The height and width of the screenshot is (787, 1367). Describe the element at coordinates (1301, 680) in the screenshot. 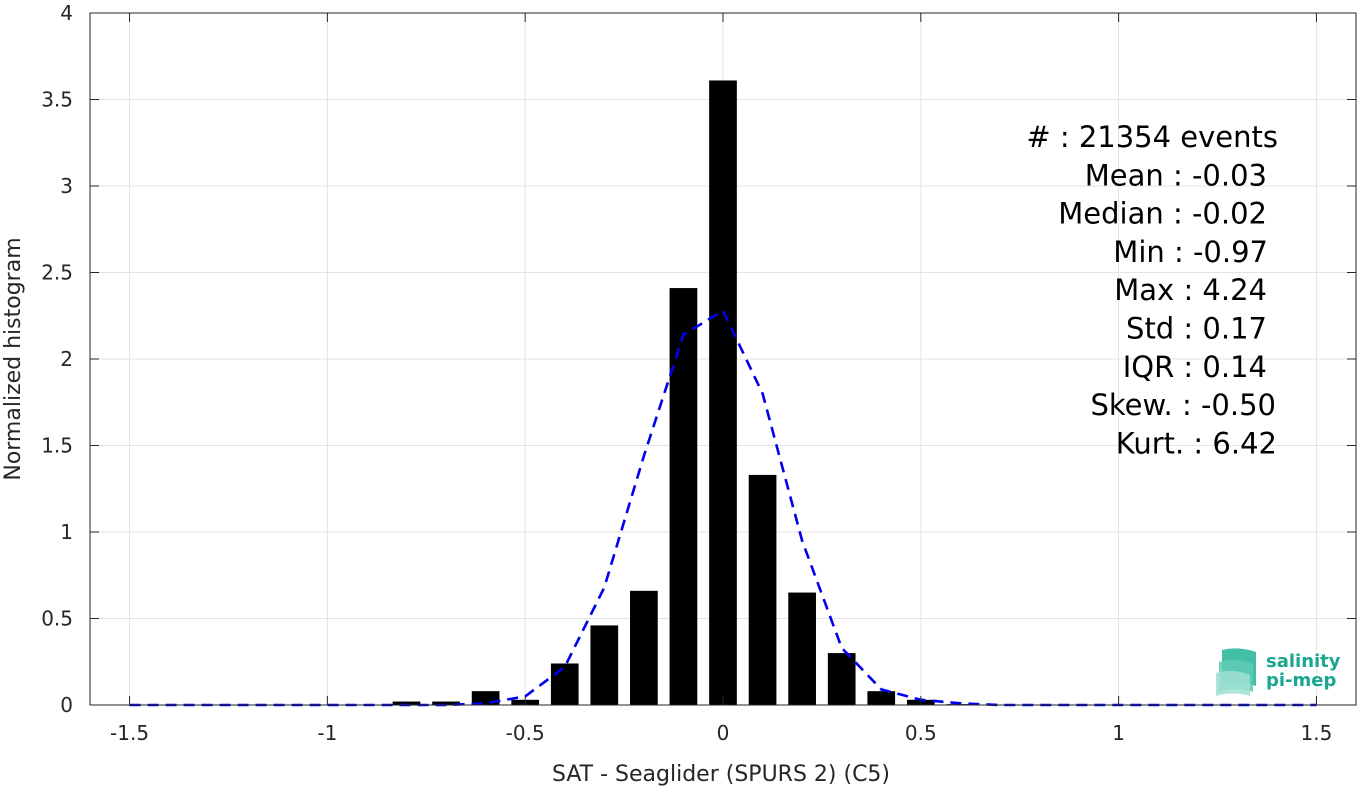

I see `logo-text-pimep: pi-mep` at that location.